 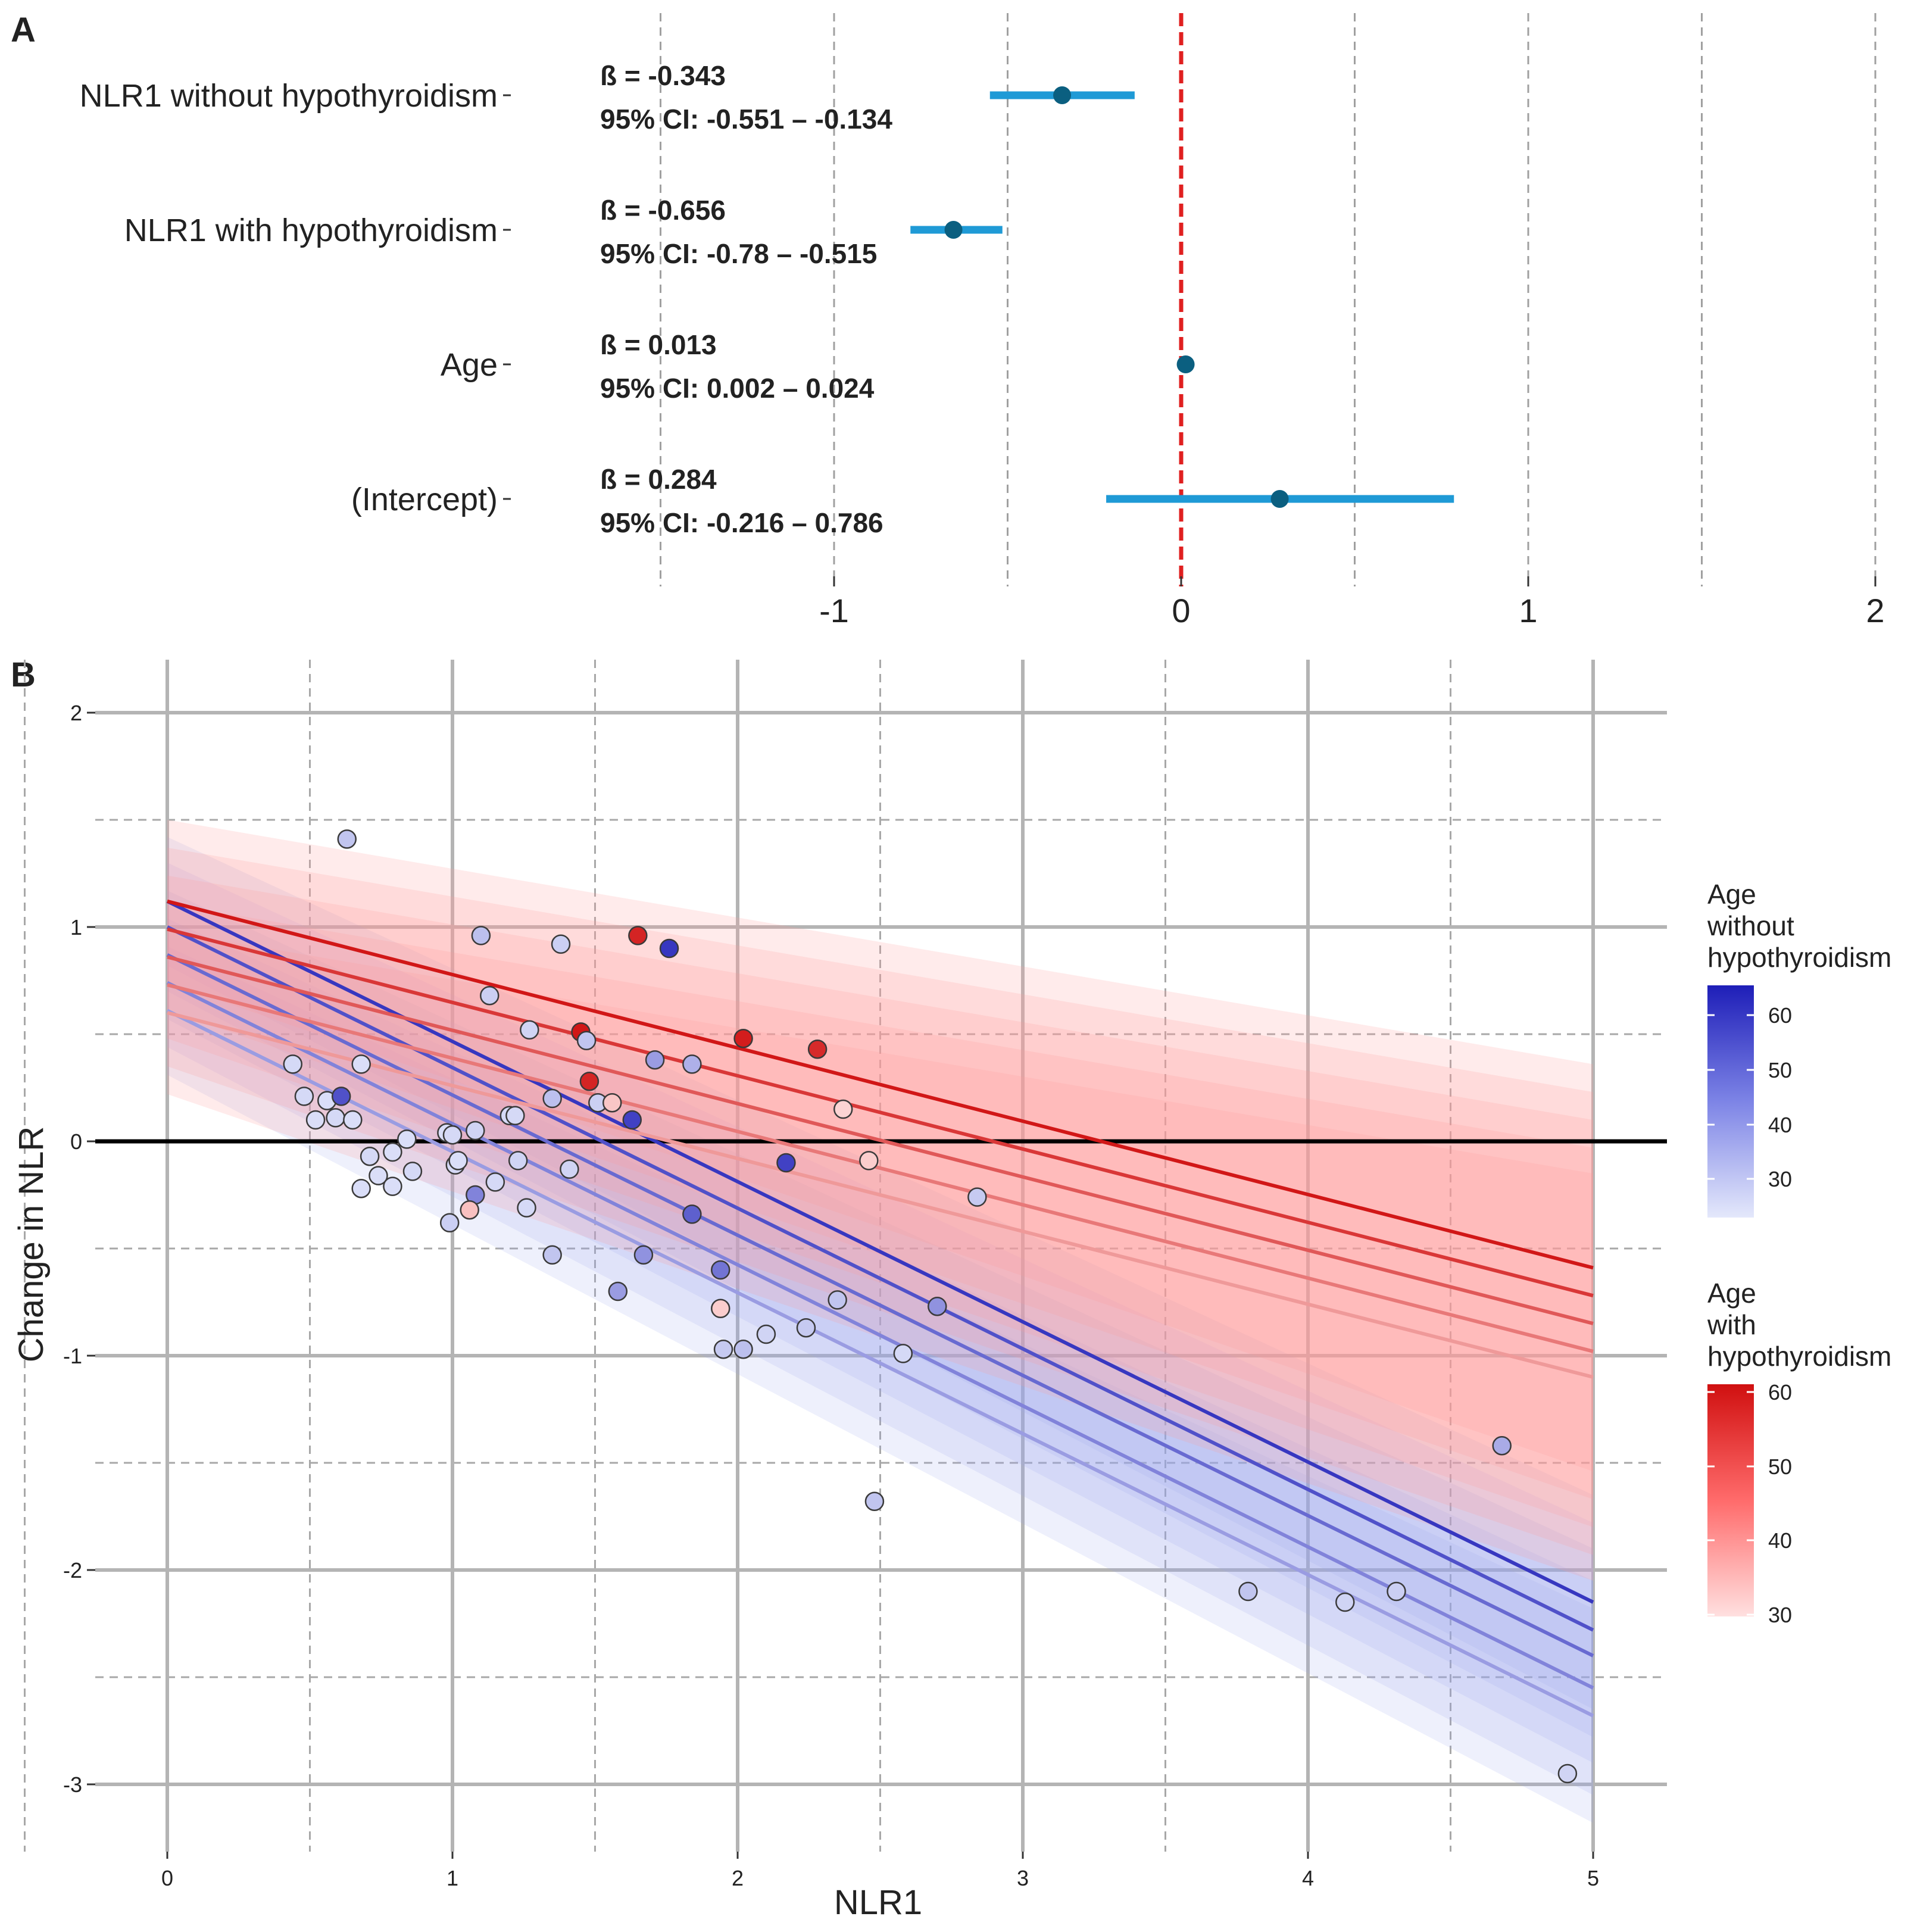 What do you see at coordinates (73, 1356) in the screenshot?
I see `y-tick-label: -1` at bounding box center [73, 1356].